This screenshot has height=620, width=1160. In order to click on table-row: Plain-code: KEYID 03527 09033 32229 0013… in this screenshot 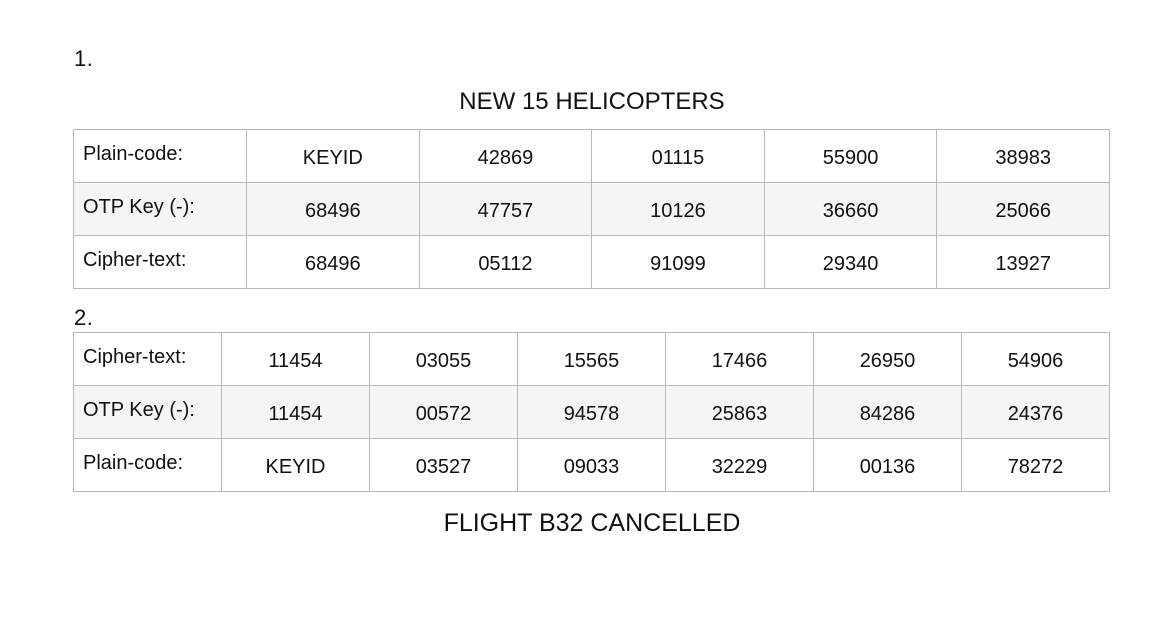, I will do `click(591, 465)`.